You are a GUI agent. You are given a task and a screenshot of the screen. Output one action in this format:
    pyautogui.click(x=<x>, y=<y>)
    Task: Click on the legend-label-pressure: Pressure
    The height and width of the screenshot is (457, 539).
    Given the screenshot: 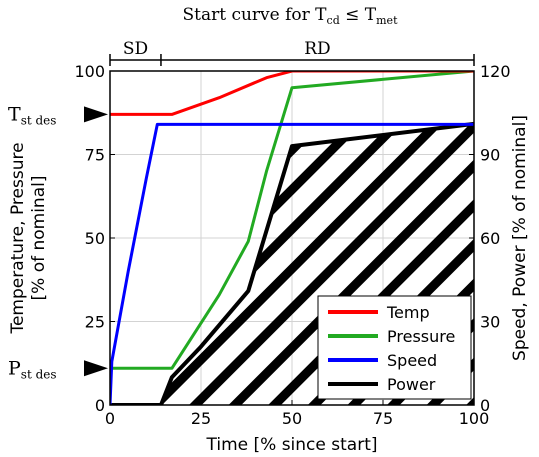 What is the action you would take?
    pyautogui.click(x=421, y=336)
    